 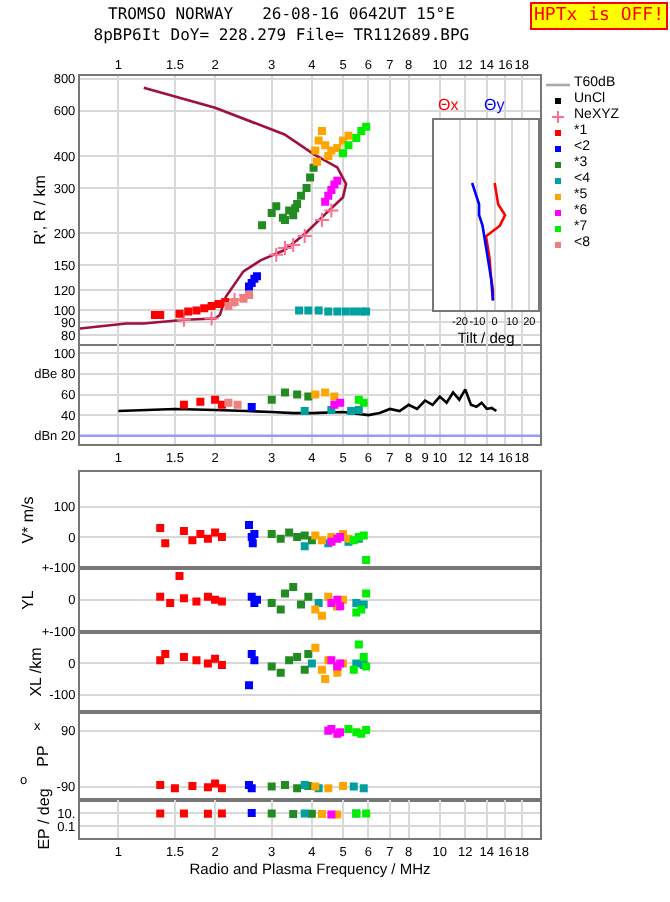 I want to click on chart-title: TROMSO NORWAY 26-08-16 0642UT 15°E, so click(x=282, y=14).